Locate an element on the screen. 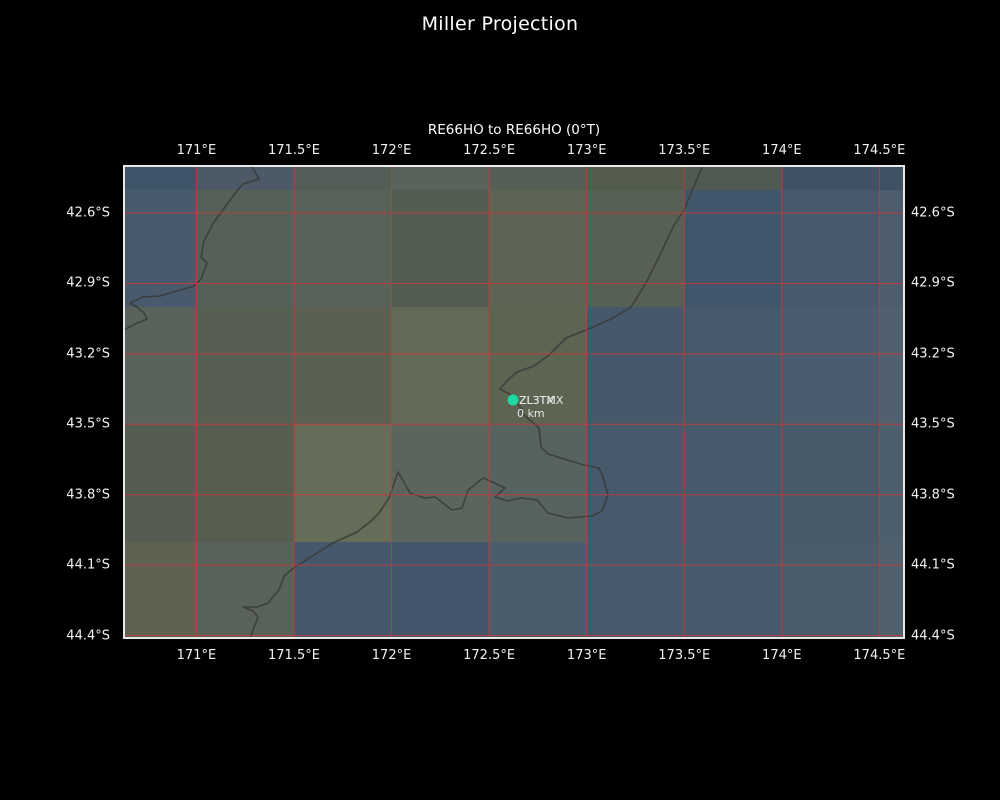 The image size is (1000, 800). station-marker-icon is located at coordinates (513, 400).